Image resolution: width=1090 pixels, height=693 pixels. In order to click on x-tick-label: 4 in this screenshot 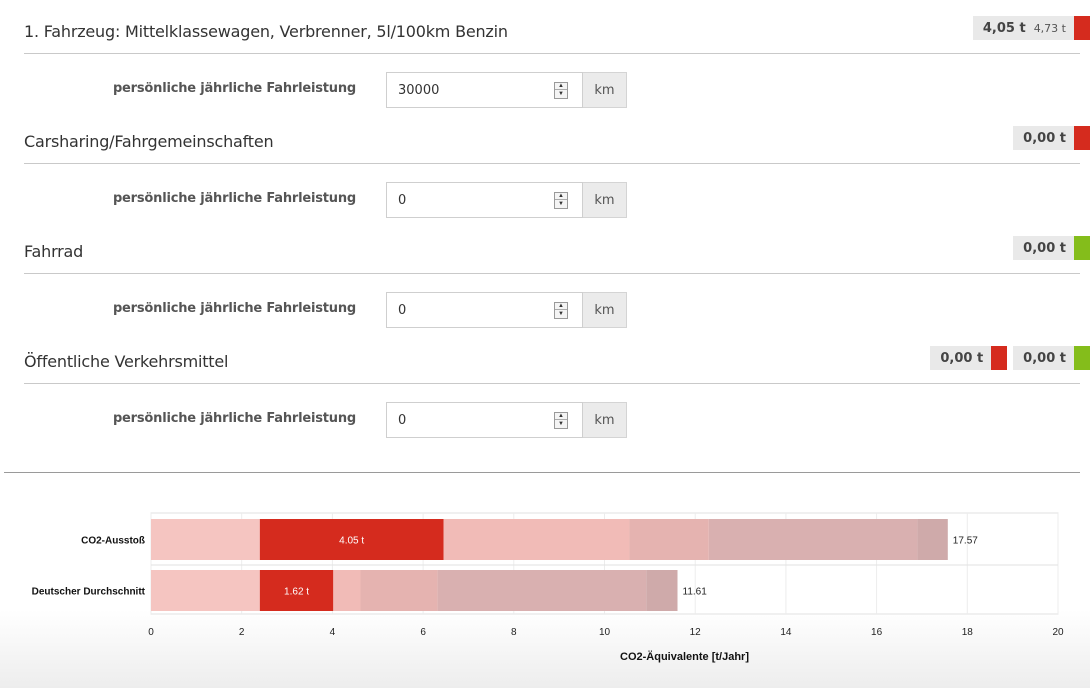, I will do `click(333, 632)`.